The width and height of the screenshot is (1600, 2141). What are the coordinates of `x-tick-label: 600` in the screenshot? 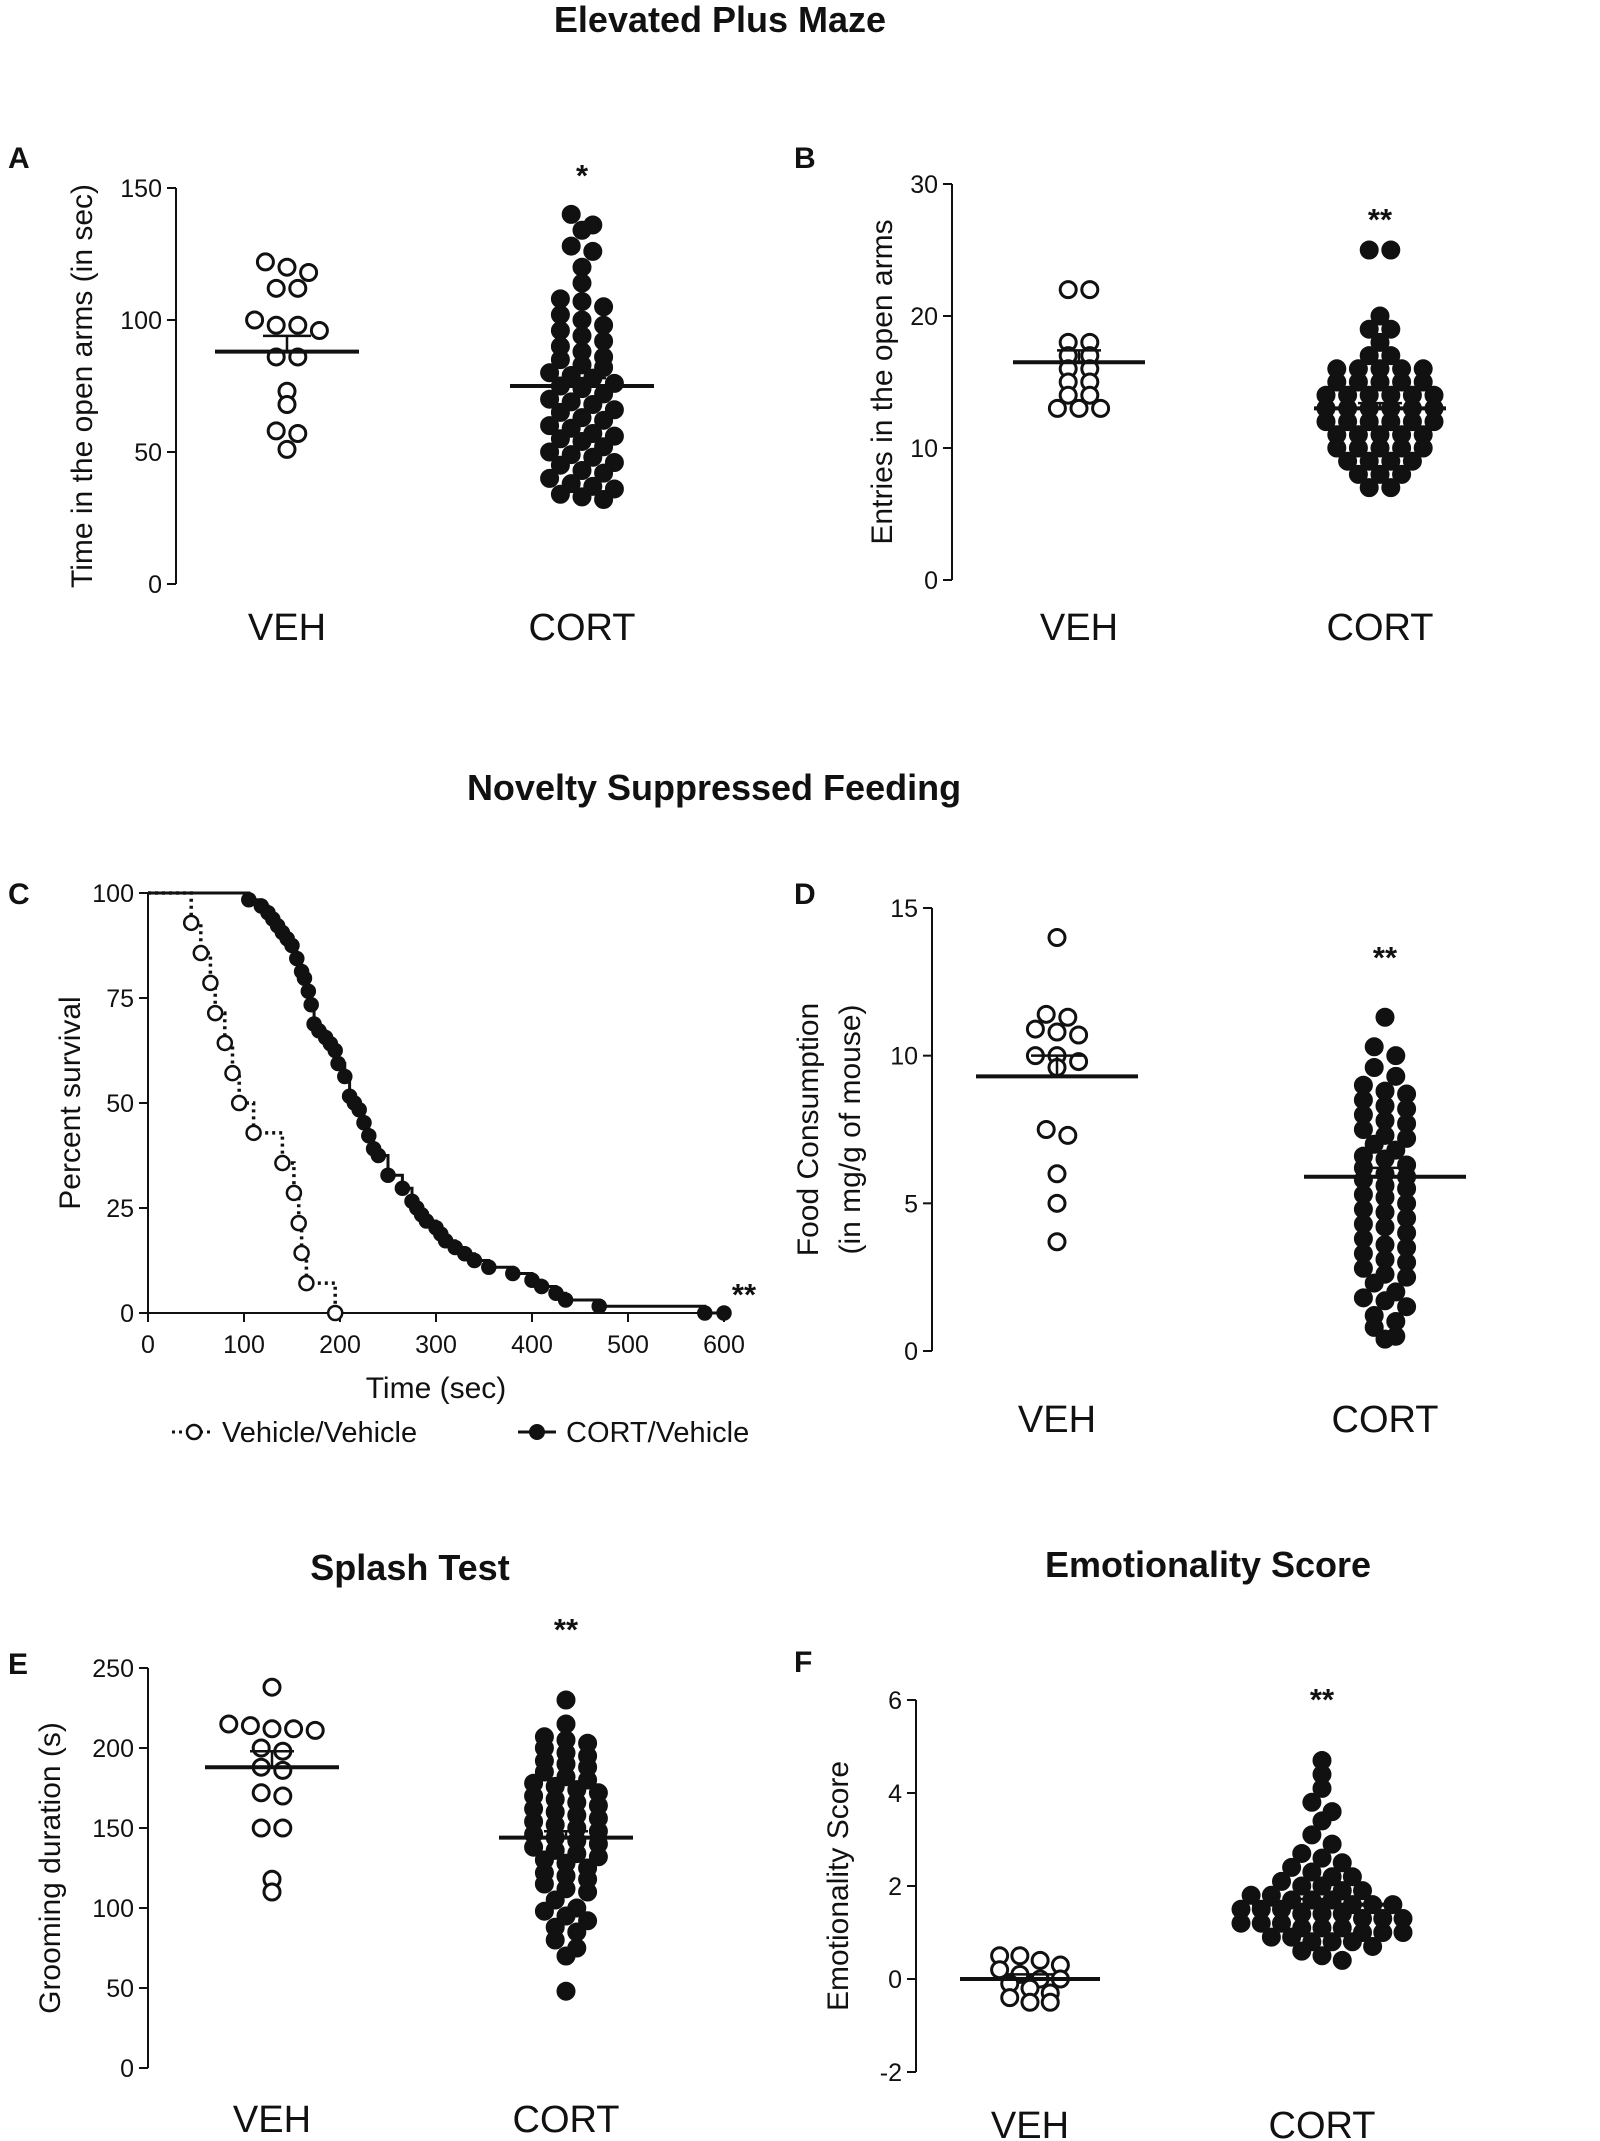 It's located at (724, 1345).